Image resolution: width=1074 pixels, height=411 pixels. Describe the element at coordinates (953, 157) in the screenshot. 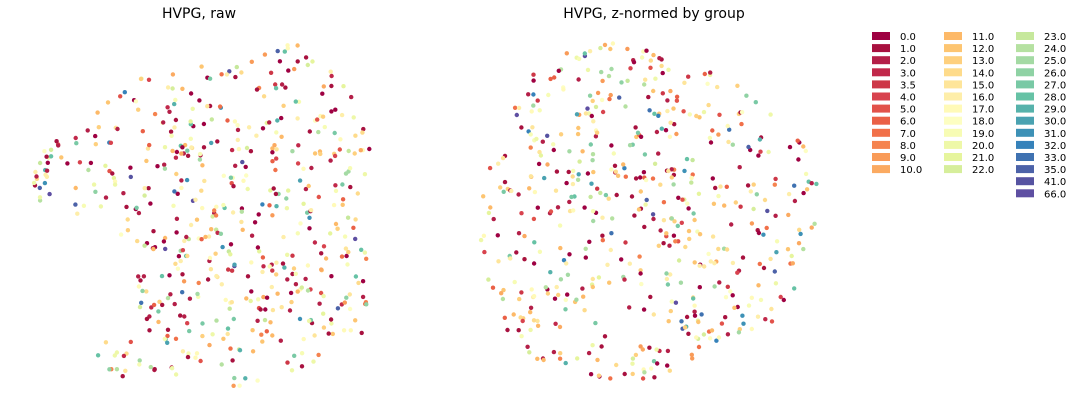

I see `legend-swatch` at that location.